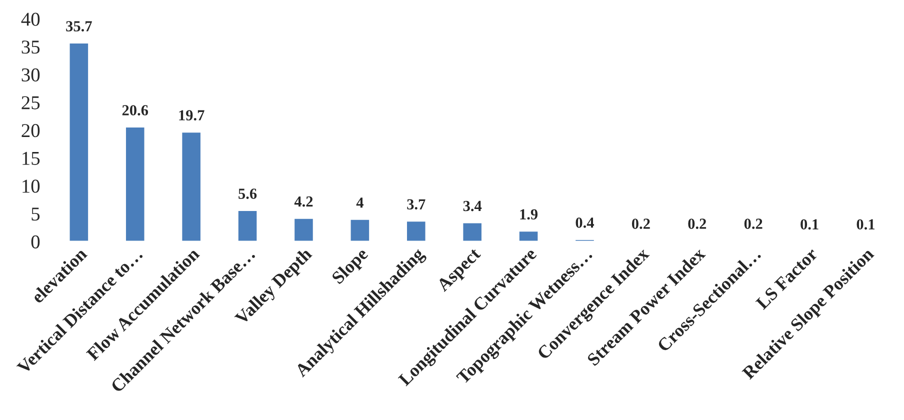 Image resolution: width=904 pixels, height=420 pixels. What do you see at coordinates (79, 26) in the screenshot?
I see `data-label: 35.7` at bounding box center [79, 26].